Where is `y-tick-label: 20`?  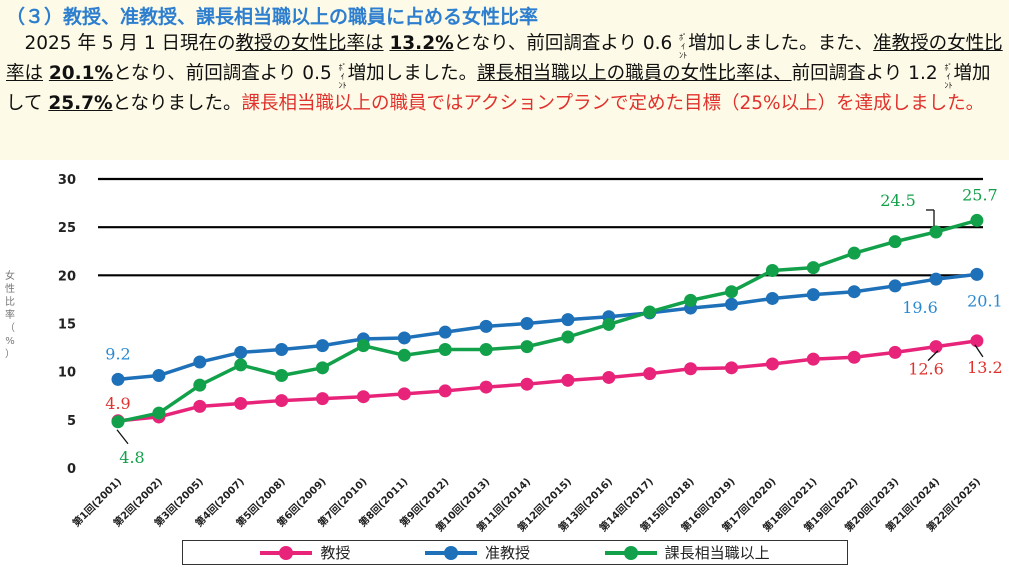 y-tick-label: 20 is located at coordinates (67, 276).